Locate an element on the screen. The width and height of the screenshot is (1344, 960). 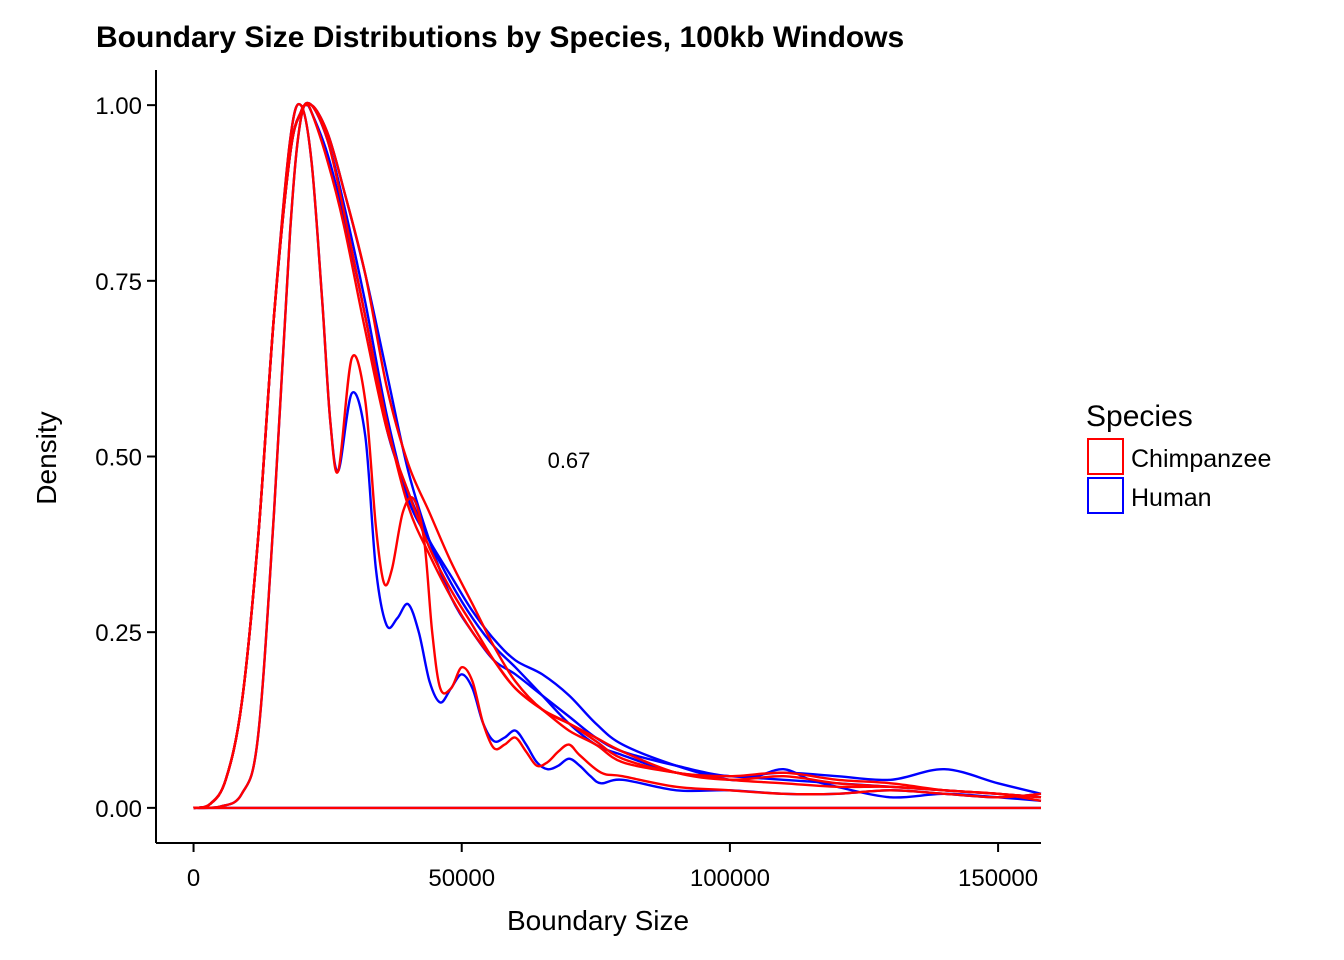
x-tick-label: 100000 is located at coordinates (730, 878).